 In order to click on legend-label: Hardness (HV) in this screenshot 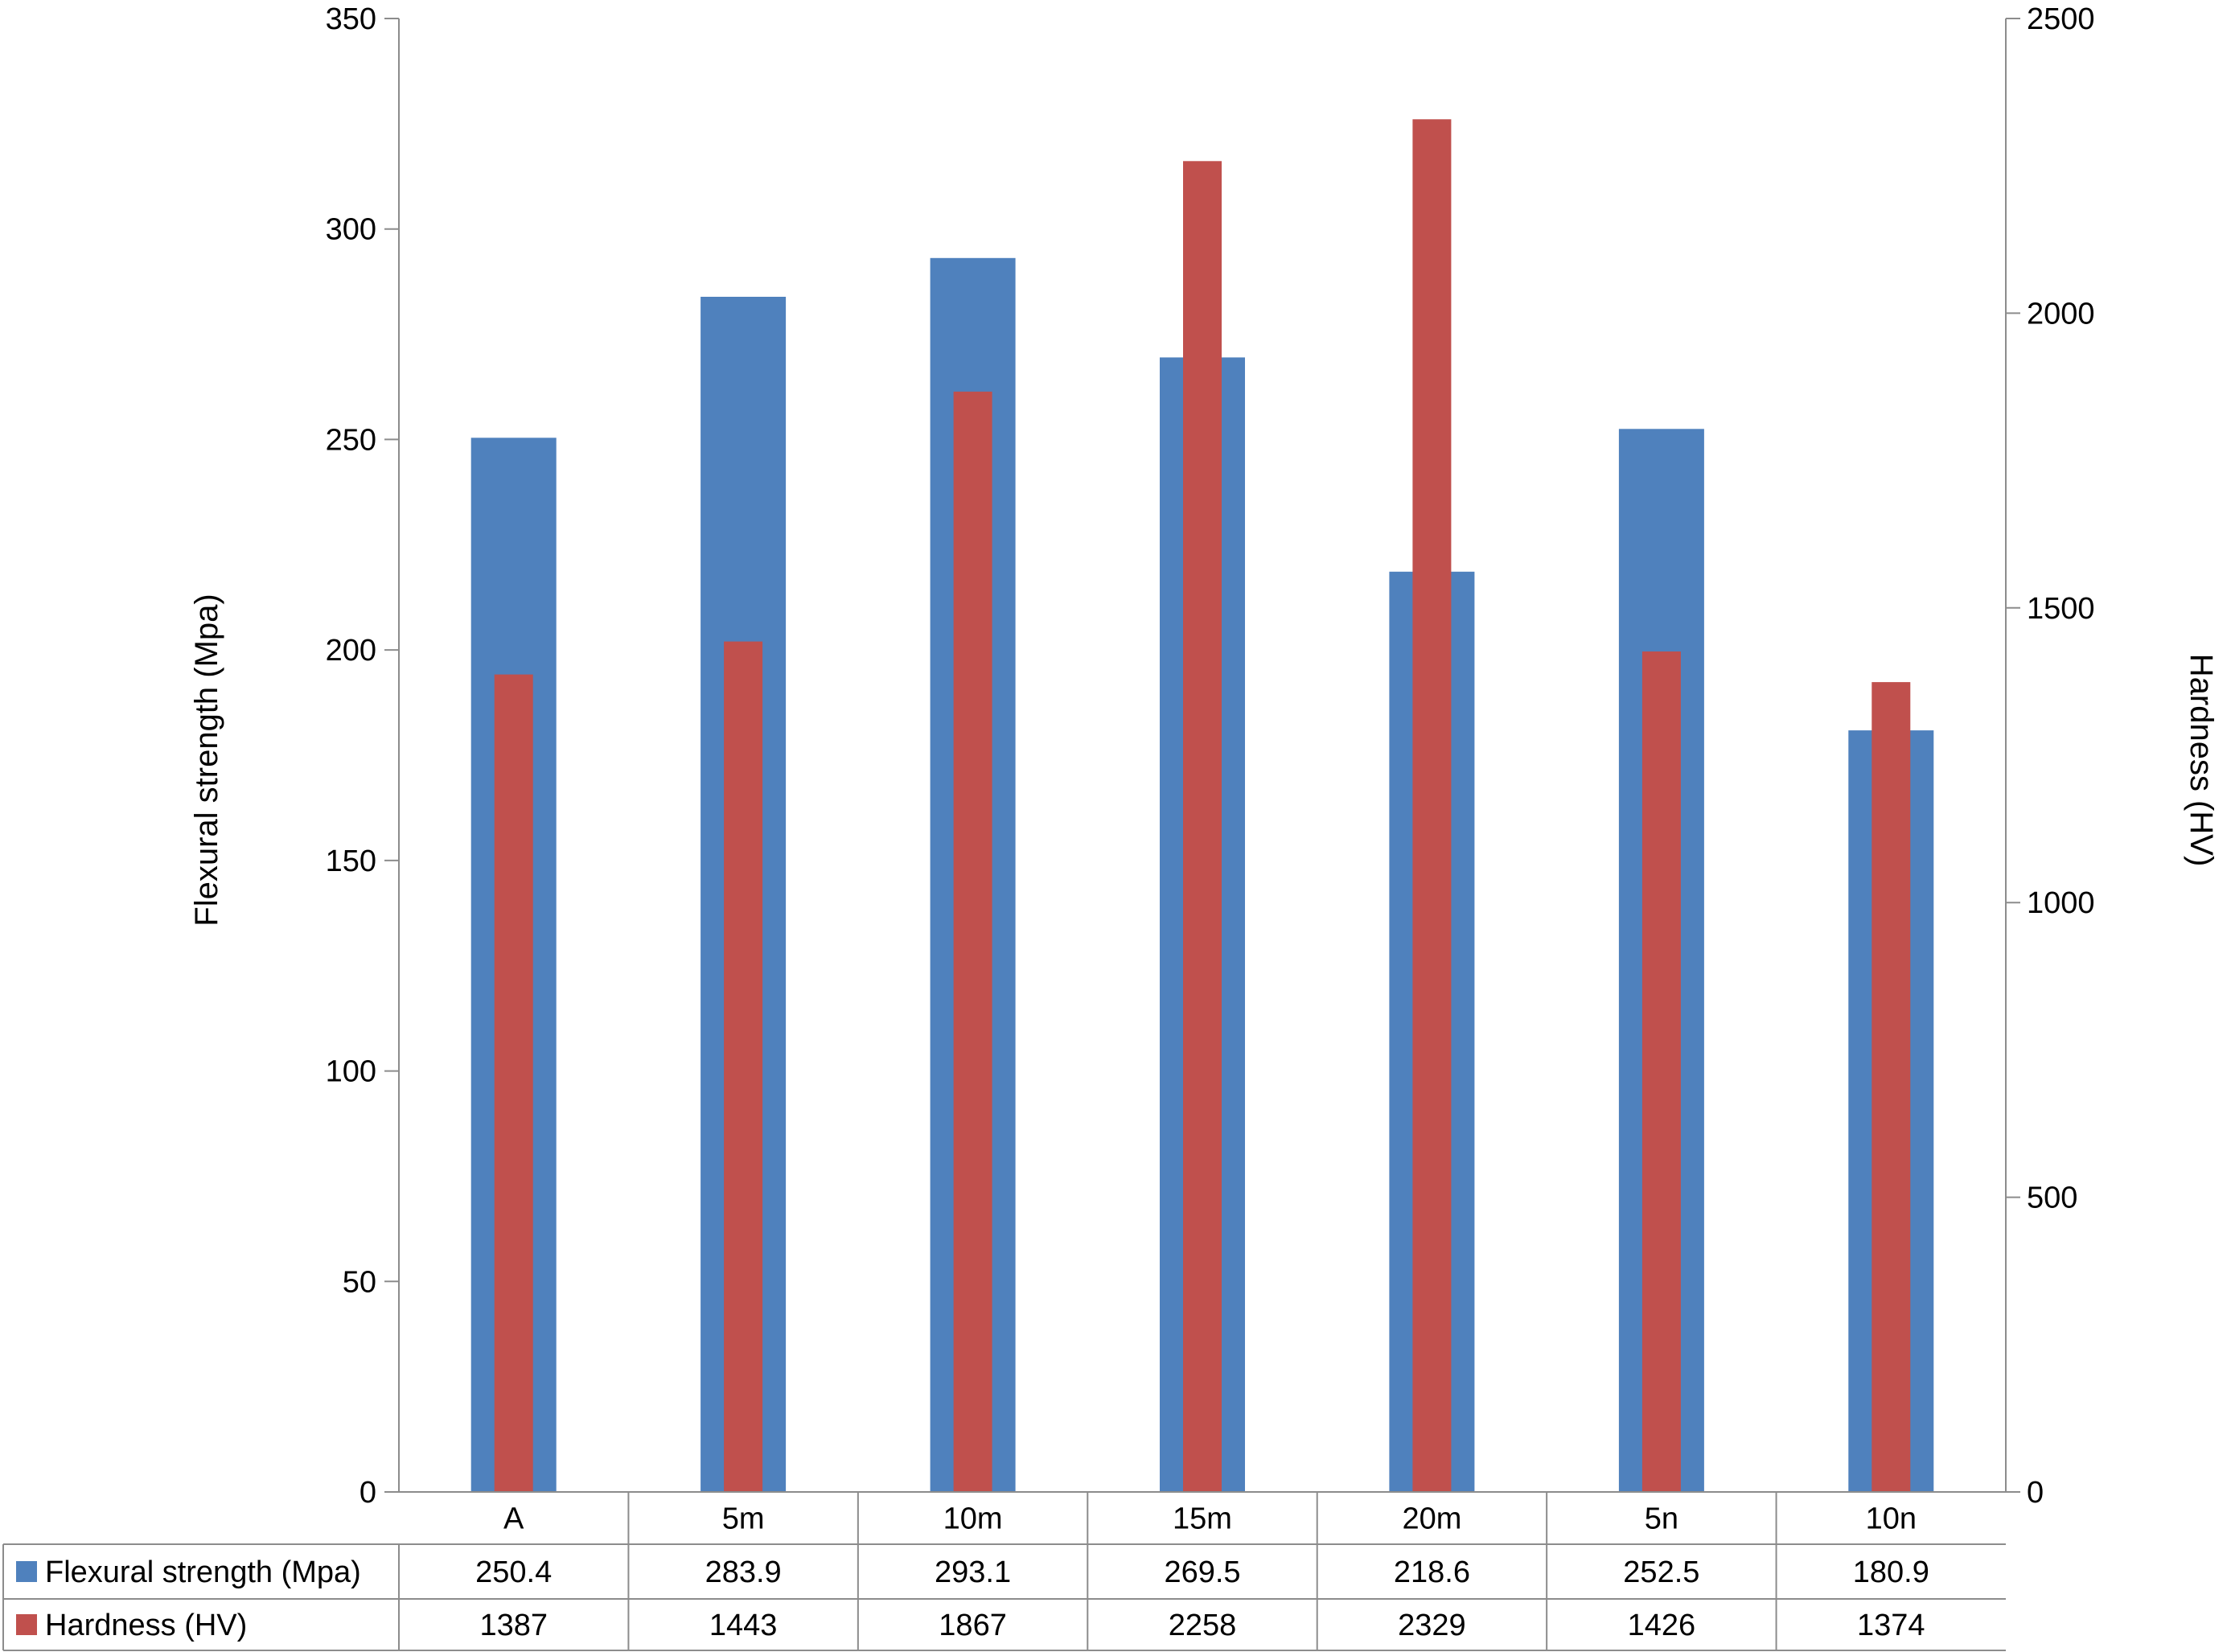, I will do `click(146, 1625)`.